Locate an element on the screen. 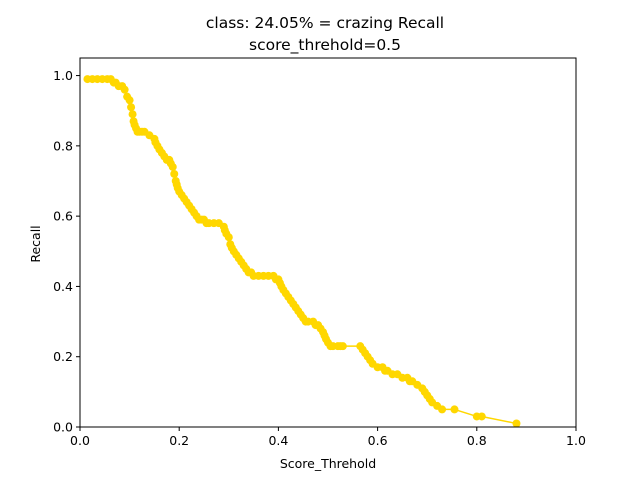 The image size is (640, 480). x-tick-label: 0.6 is located at coordinates (378, 440).